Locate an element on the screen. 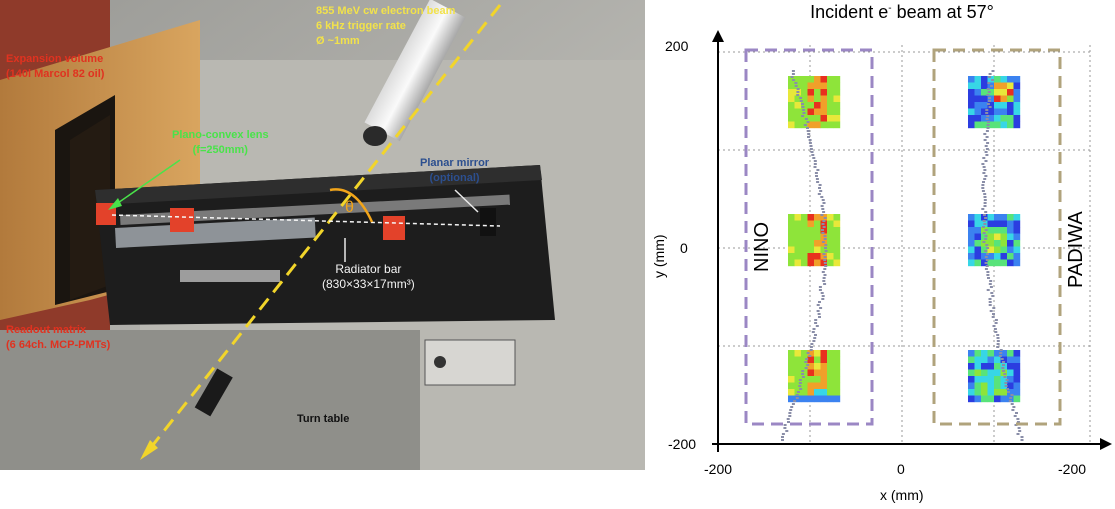  theta-label: θ is located at coordinates (349, 207).